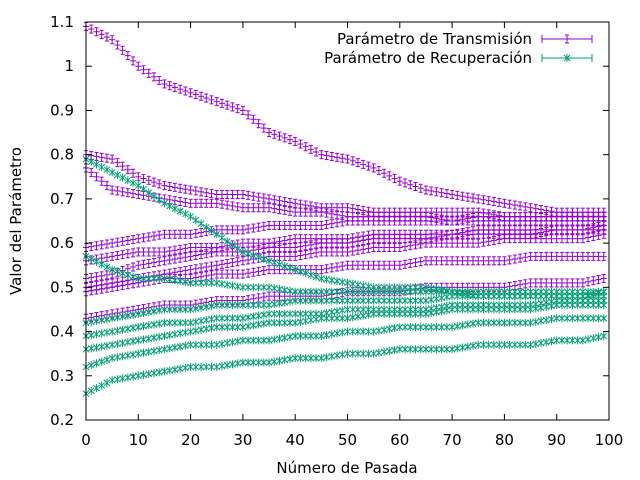 The image size is (640, 480). I want to click on series-curve, so click(345, 194).